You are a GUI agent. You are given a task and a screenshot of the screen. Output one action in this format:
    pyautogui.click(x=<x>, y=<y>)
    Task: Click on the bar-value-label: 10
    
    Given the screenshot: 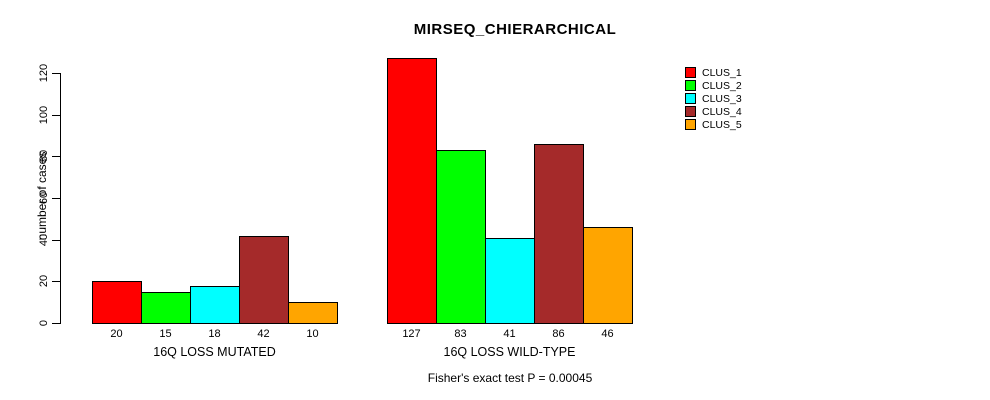 What is the action you would take?
    pyautogui.click(x=312, y=334)
    